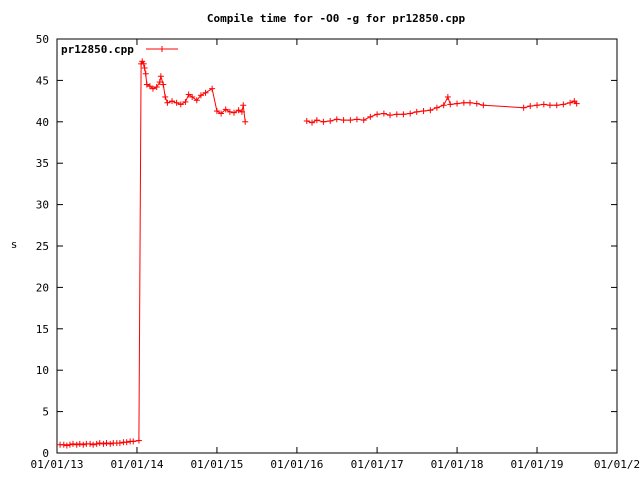 The width and height of the screenshot is (640, 480). Describe the element at coordinates (457, 464) in the screenshot. I see `x-tick-label: 01/01/18` at that location.